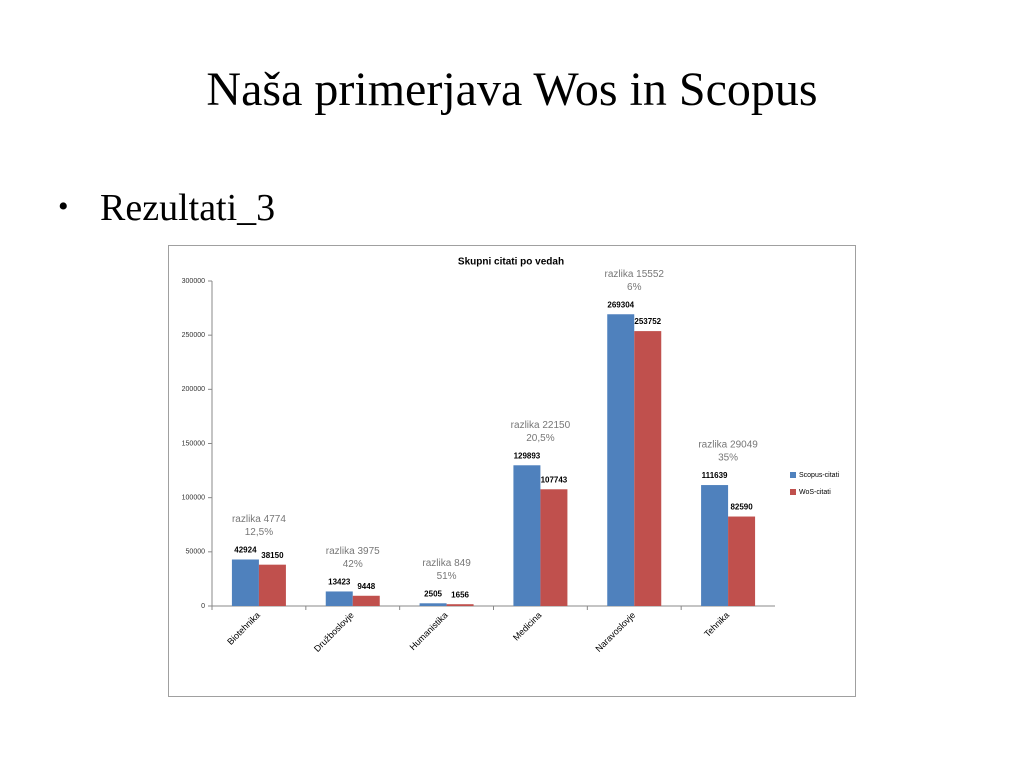 Image resolution: width=1024 pixels, height=768 pixels. Describe the element at coordinates (193, 281) in the screenshot. I see `y-tick-label: 300000` at that location.